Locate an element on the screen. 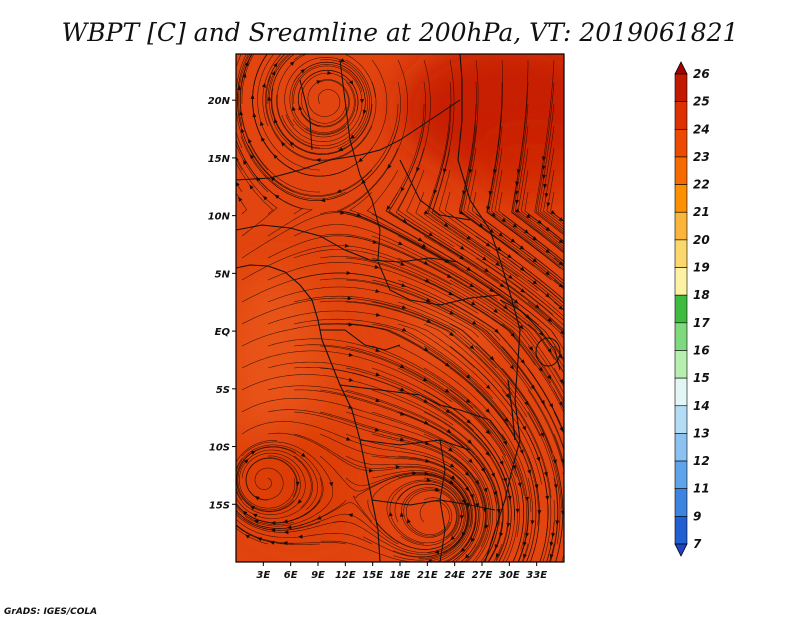 This screenshot has height=618, width=800. lake-tanganyika is located at coordinates (511, 410).